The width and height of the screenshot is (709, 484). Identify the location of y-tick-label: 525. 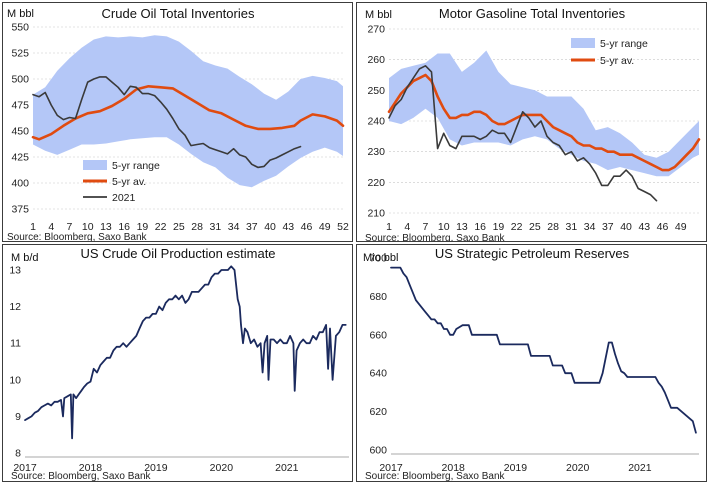
(20, 54).